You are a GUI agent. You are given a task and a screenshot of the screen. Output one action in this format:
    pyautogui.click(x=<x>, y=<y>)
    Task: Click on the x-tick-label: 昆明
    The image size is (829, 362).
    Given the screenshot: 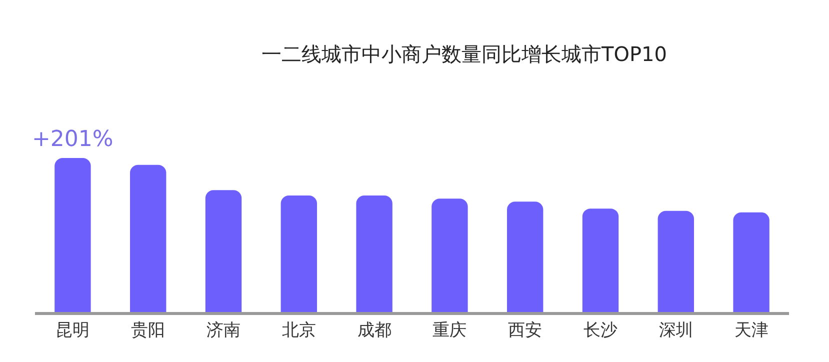 What is the action you would take?
    pyautogui.click(x=73, y=330)
    